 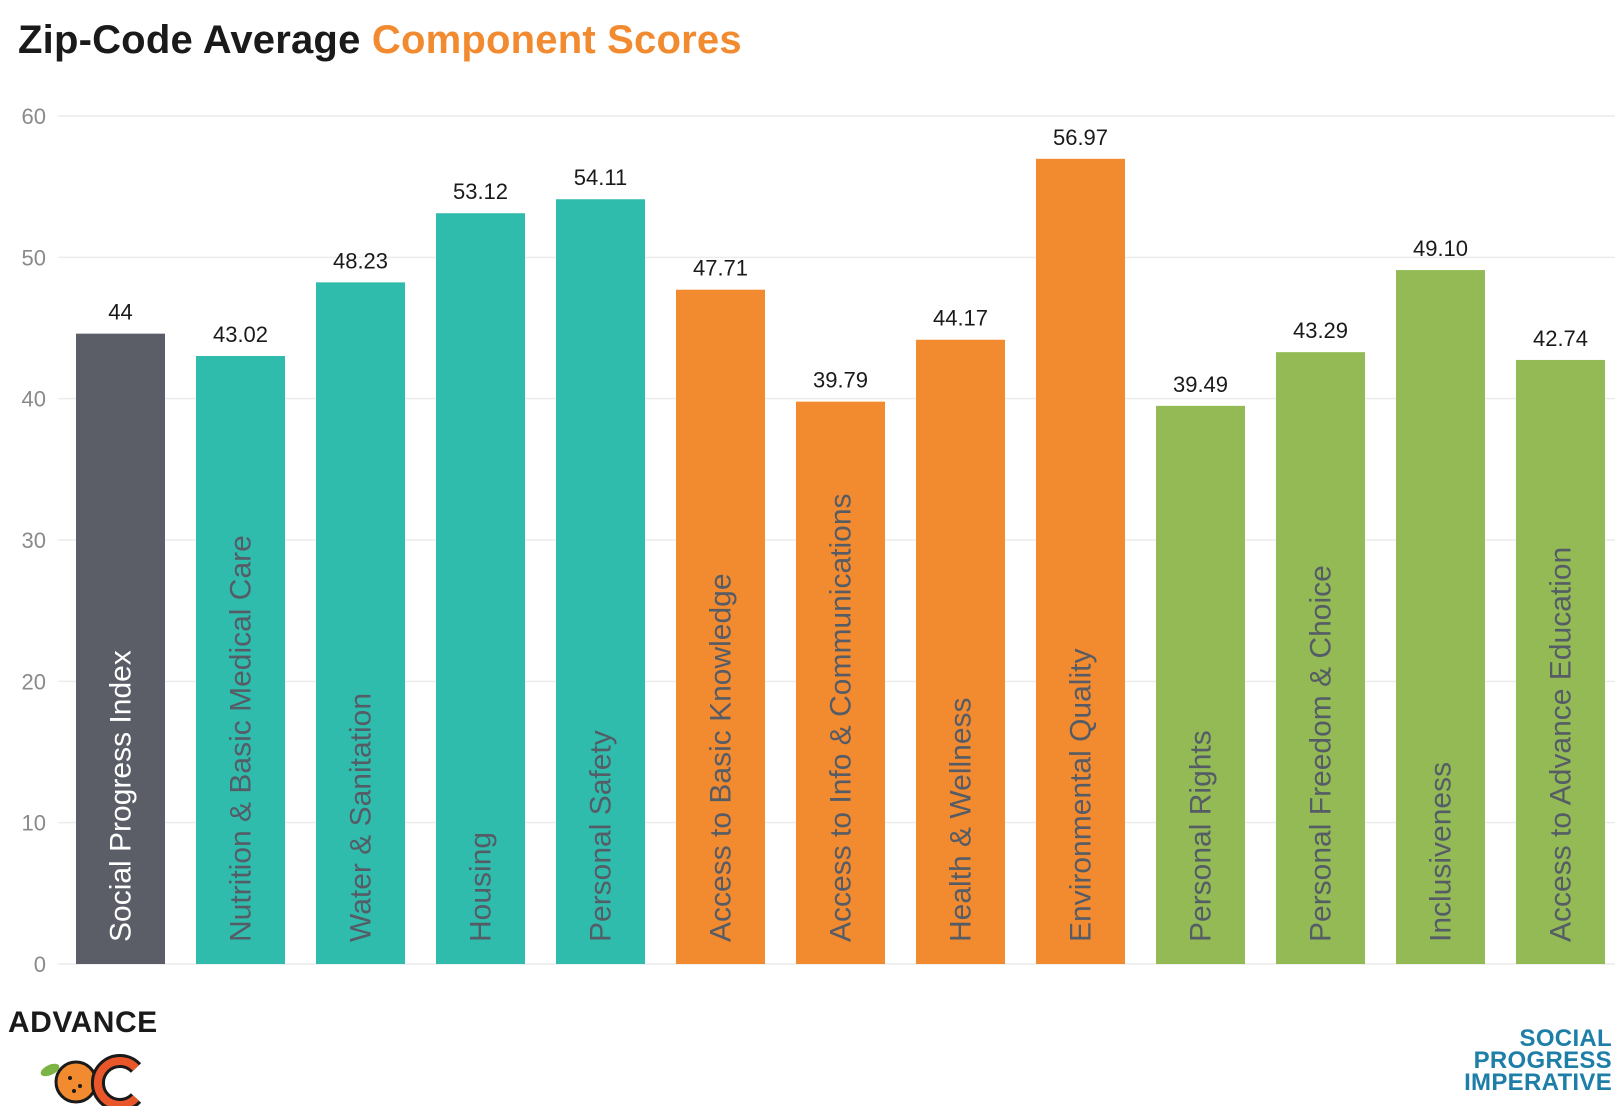 I want to click on category-label: Access to Basic Knowledge, so click(x=721, y=757).